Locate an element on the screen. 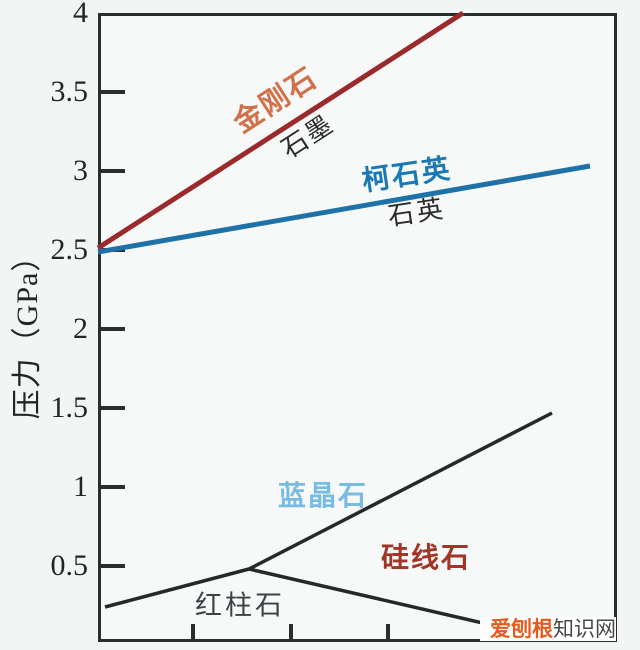 This screenshot has height=650, width=640. watermark: 爱刨根 知识网 is located at coordinates (548, 629).